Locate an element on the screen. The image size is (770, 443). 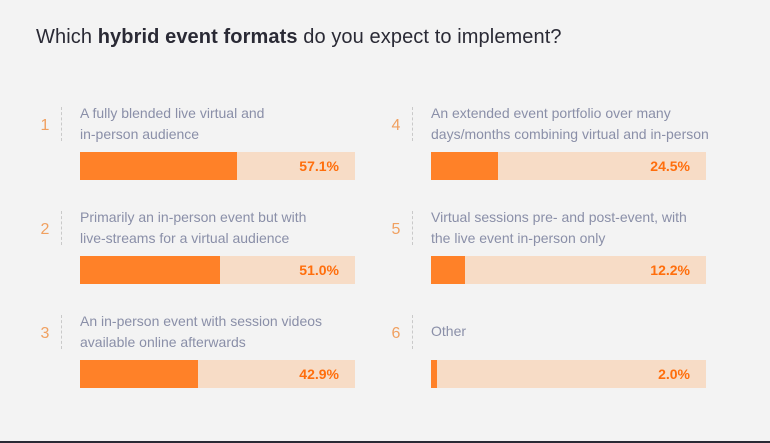
item-label-line: An in-person event with session videos is located at coordinates (201, 321).